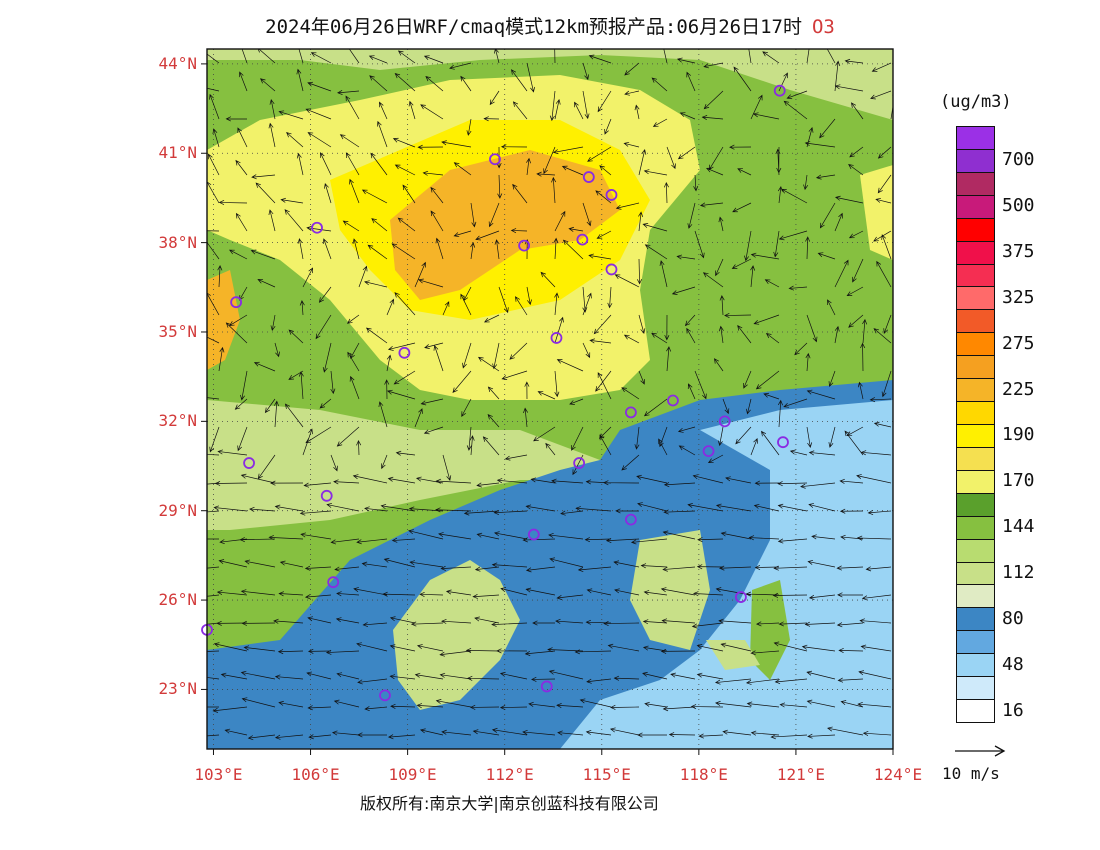 The width and height of the screenshot is (1100, 850). I want to click on field-north-light, so click(550, 84).